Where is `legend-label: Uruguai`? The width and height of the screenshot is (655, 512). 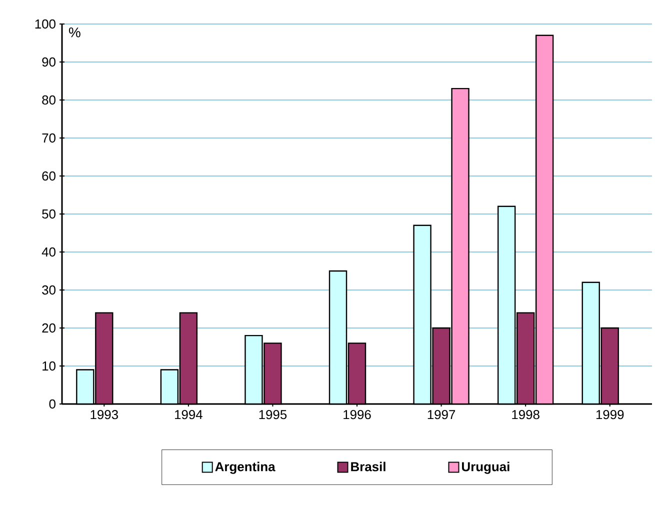
legend-label: Uruguai is located at coordinates (486, 468).